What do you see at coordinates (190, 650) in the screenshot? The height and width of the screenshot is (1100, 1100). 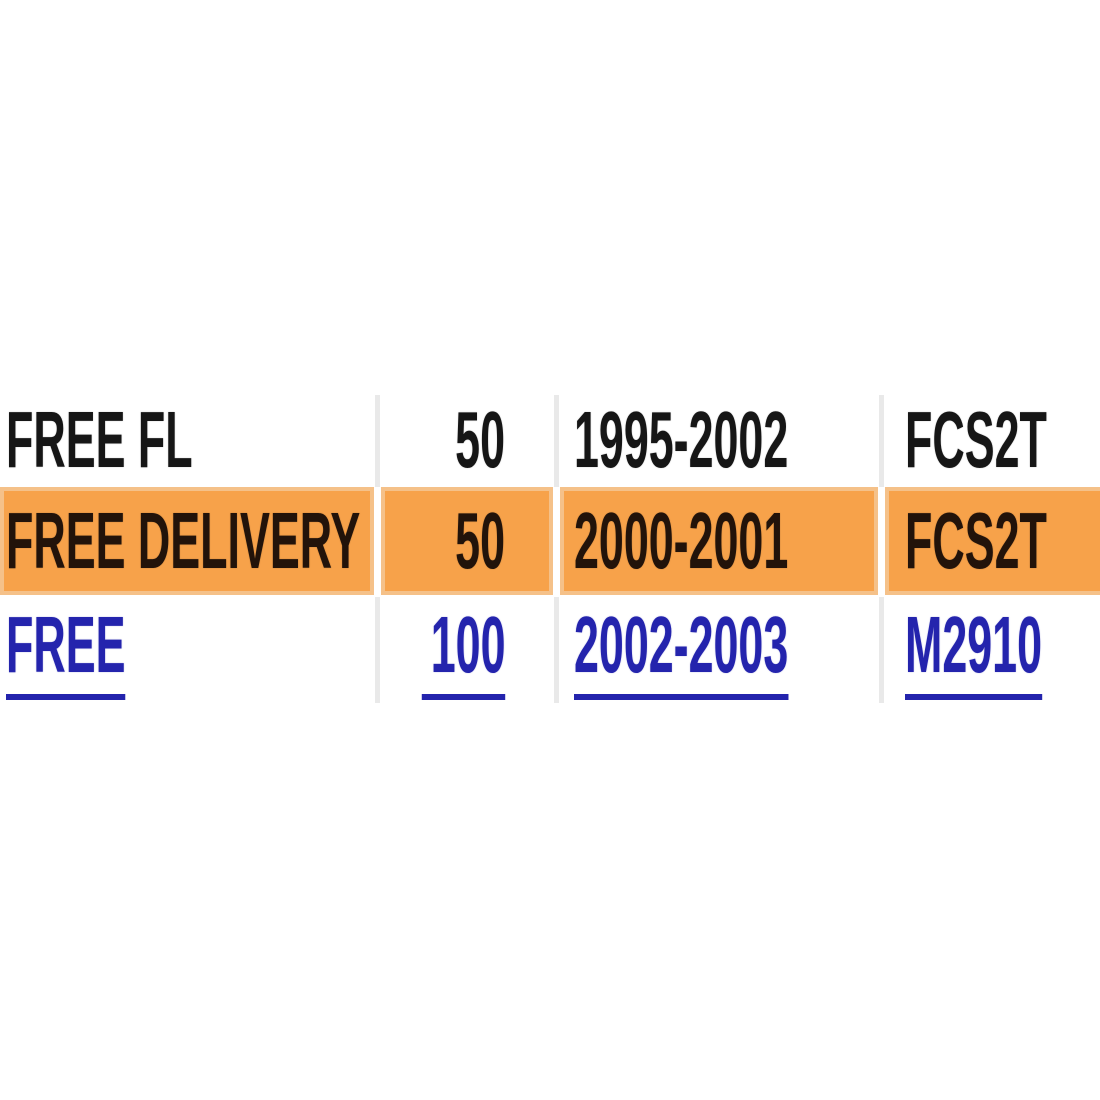 I see `description-cell-link-row: FREE` at bounding box center [190, 650].